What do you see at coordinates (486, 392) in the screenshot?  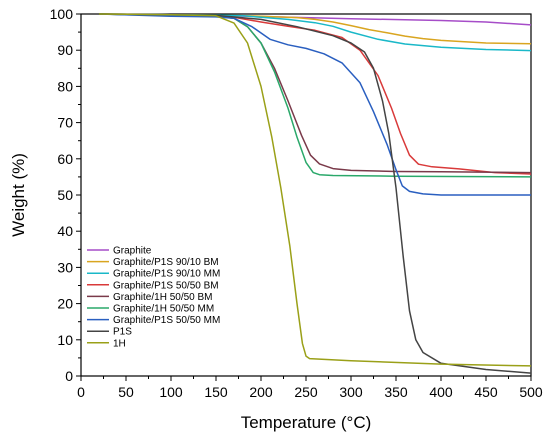 I see `x-tick-label: 450` at bounding box center [486, 392].